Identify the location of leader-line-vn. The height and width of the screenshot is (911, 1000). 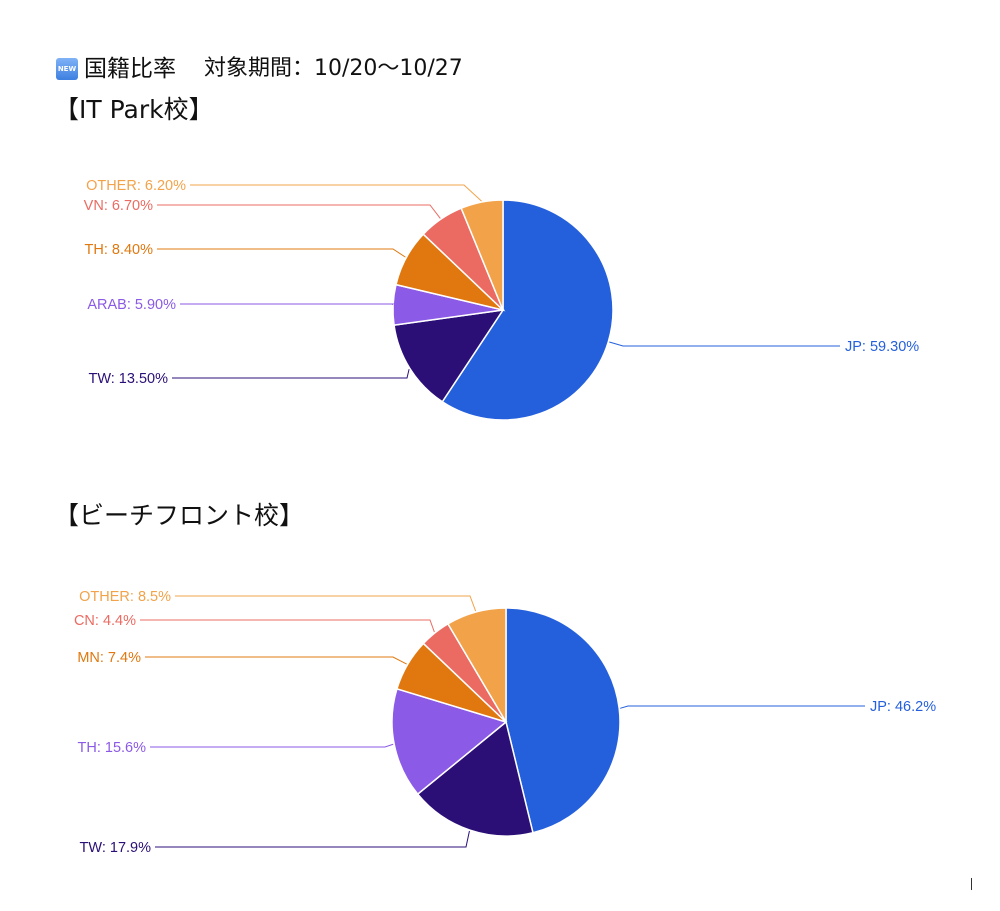
(299, 211).